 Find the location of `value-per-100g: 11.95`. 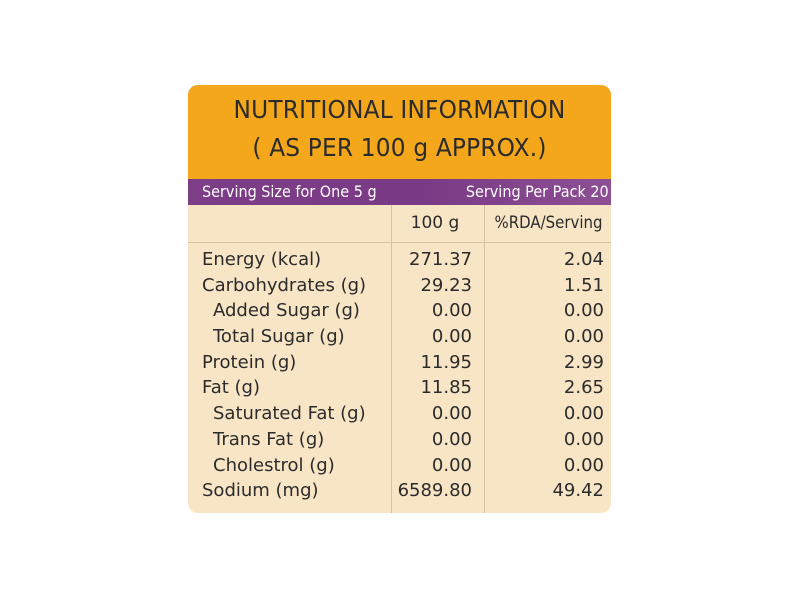

value-per-100g: 11.95 is located at coordinates (446, 362).